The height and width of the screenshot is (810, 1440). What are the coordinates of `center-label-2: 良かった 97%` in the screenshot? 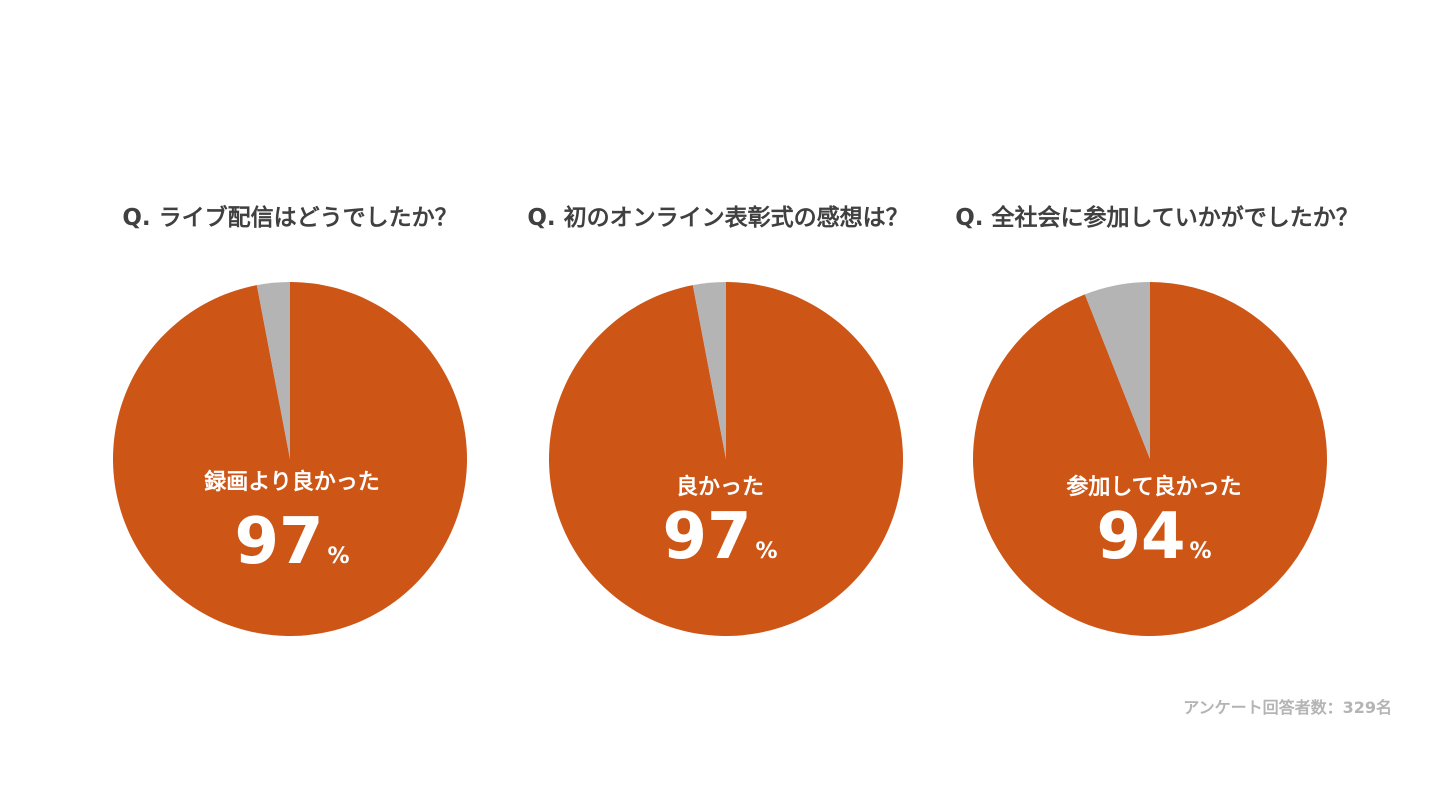 It's located at (719, 519).